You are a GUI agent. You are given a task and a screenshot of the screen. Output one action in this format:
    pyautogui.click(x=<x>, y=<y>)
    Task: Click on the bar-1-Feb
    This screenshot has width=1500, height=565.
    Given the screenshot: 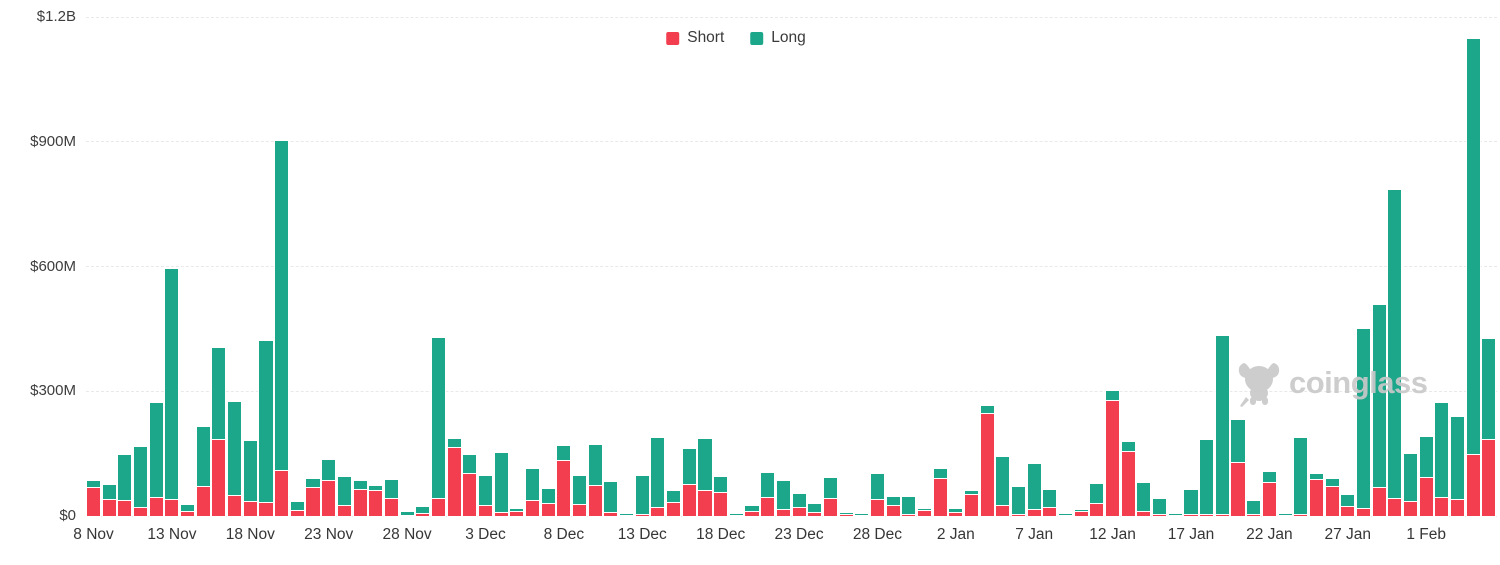 What is the action you would take?
    pyautogui.click(x=1426, y=266)
    